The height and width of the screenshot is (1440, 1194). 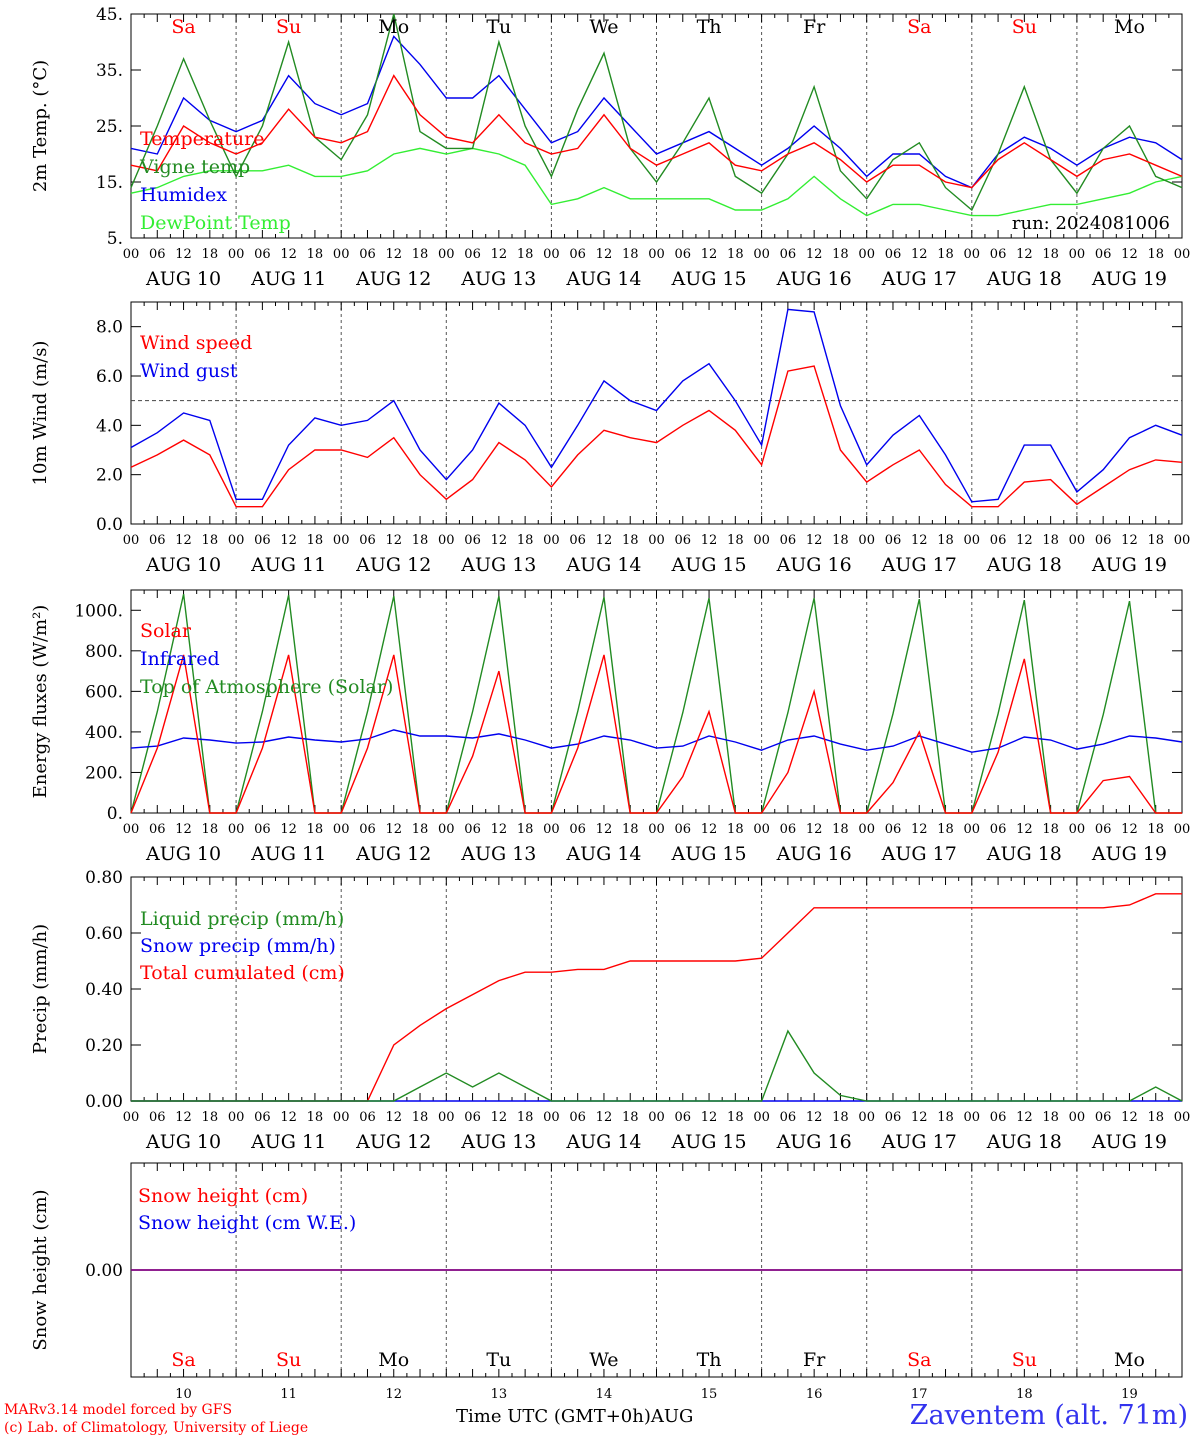 What do you see at coordinates (498, 1360) in the screenshot?
I see `weekday-label: Tu` at bounding box center [498, 1360].